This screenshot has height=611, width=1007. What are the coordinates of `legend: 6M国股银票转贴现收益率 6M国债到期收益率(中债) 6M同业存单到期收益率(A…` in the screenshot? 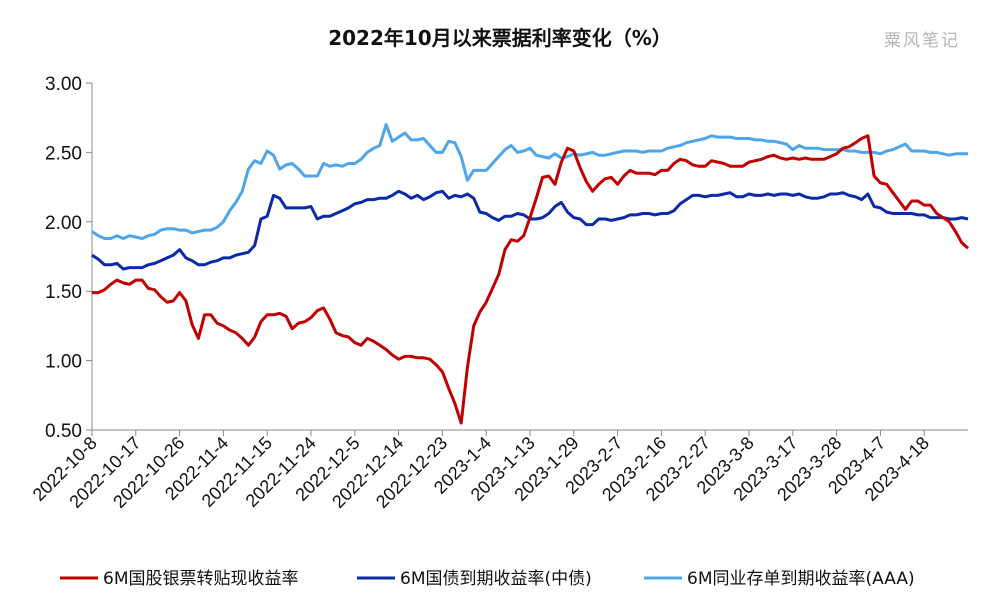 It's located at (487, 579).